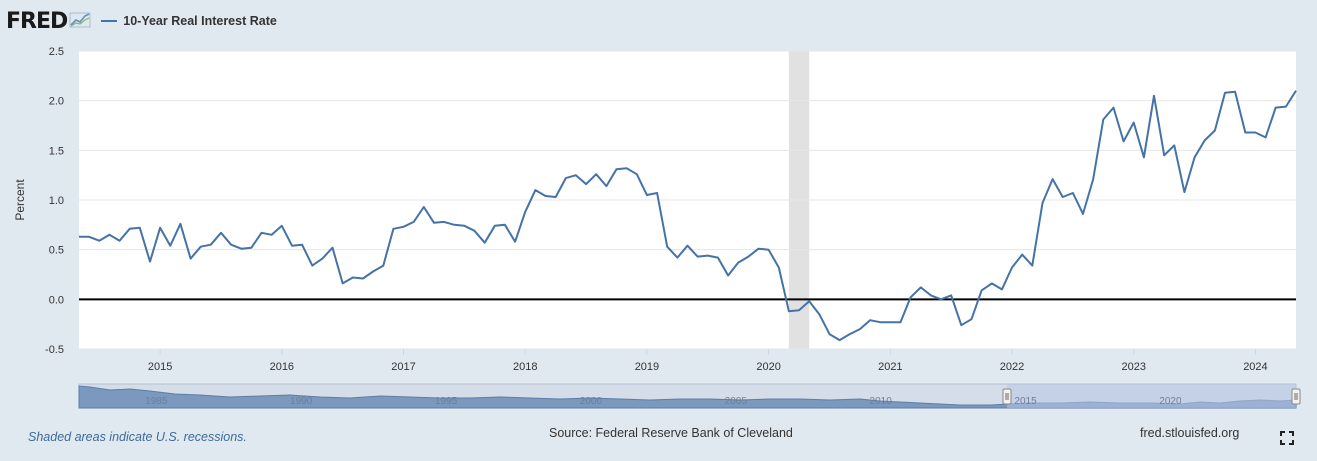  What do you see at coordinates (137, 437) in the screenshot?
I see `recession-note-link: Shaded areas indicate U.S. recessions.` at bounding box center [137, 437].